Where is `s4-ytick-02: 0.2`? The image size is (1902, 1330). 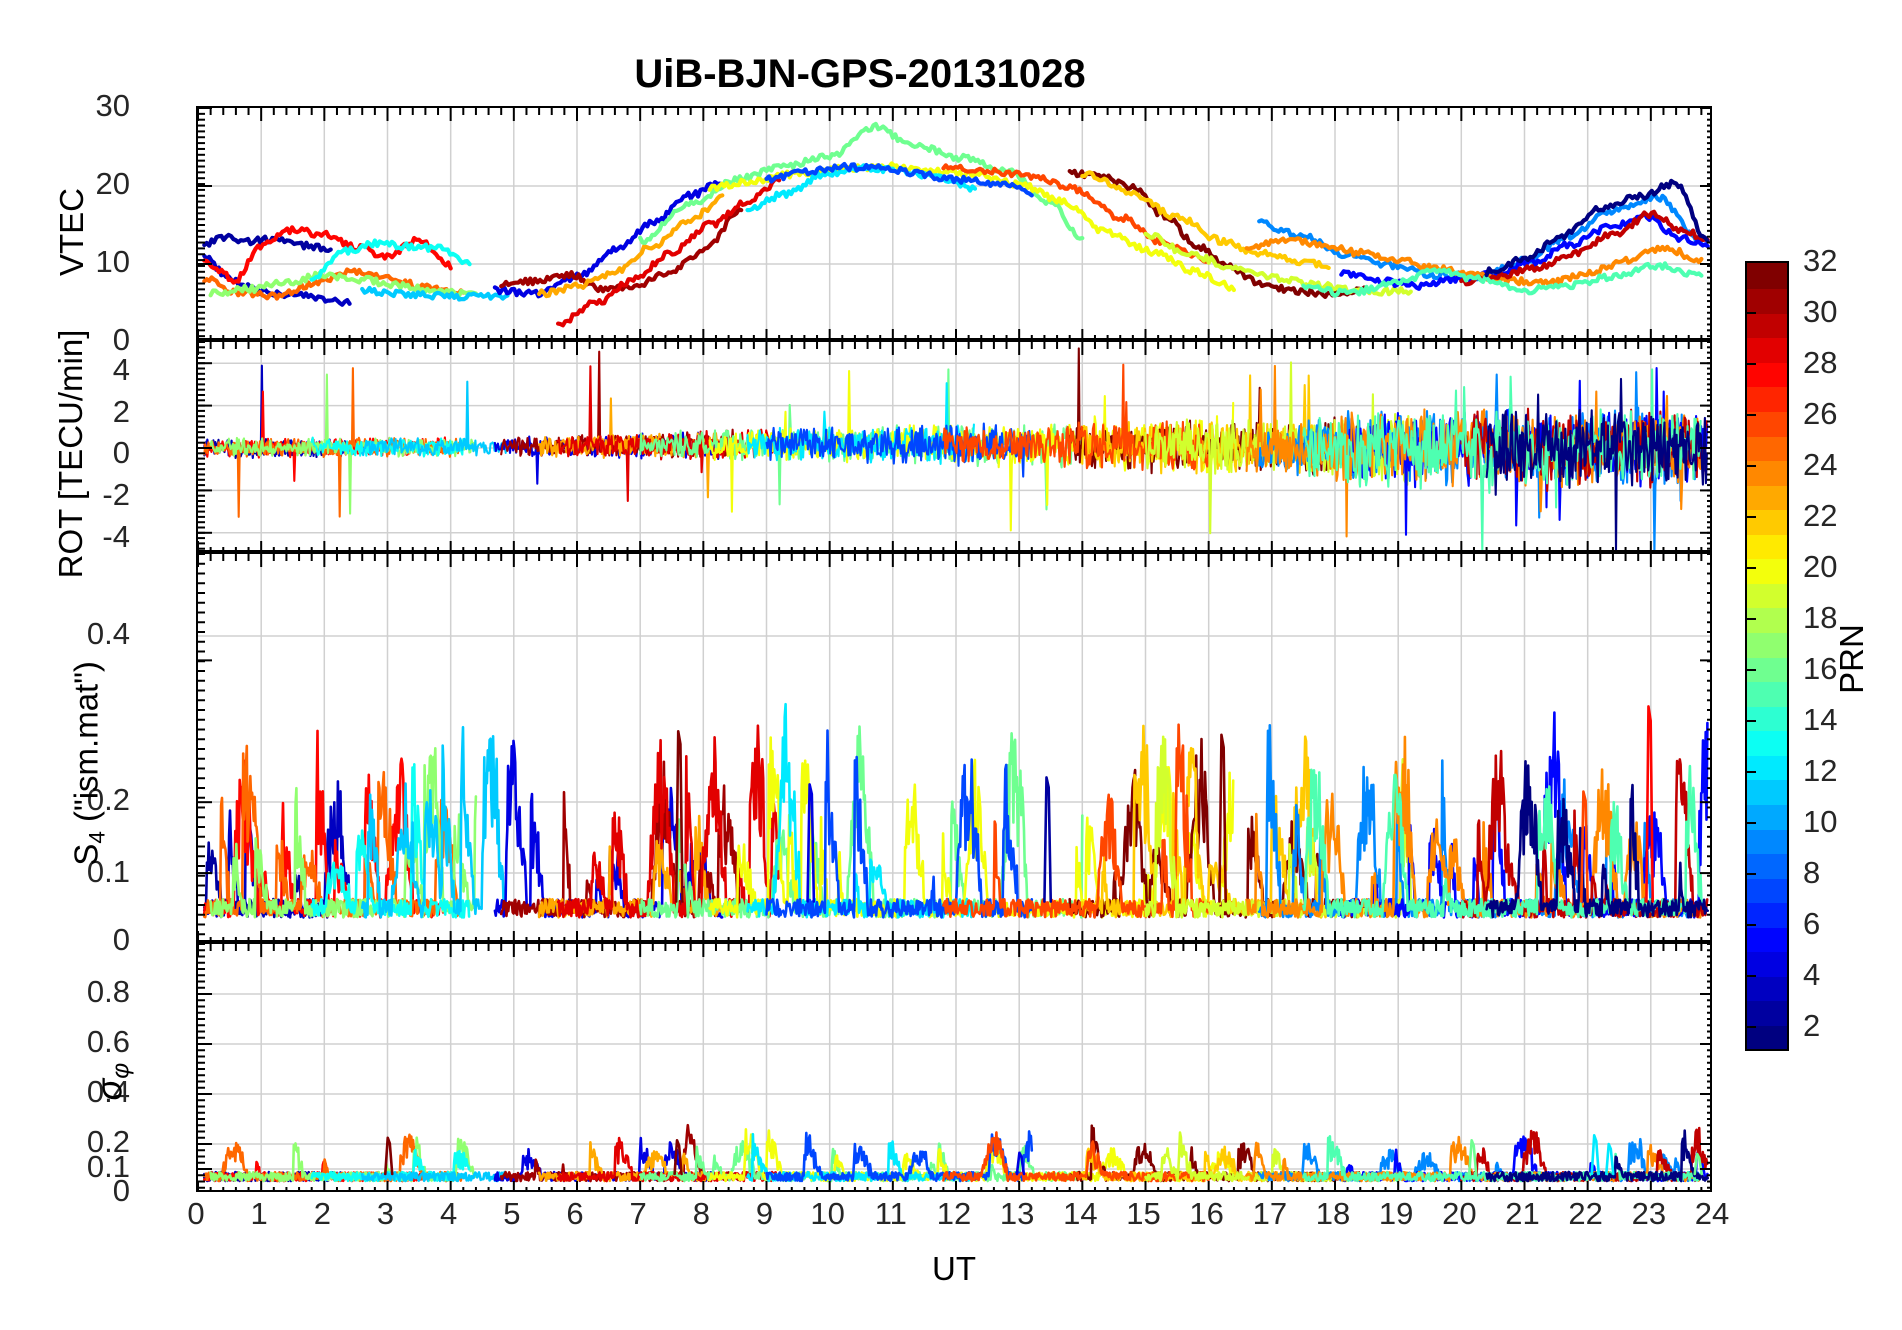 s4-ytick-02: 0.2 is located at coordinates (108, 799).